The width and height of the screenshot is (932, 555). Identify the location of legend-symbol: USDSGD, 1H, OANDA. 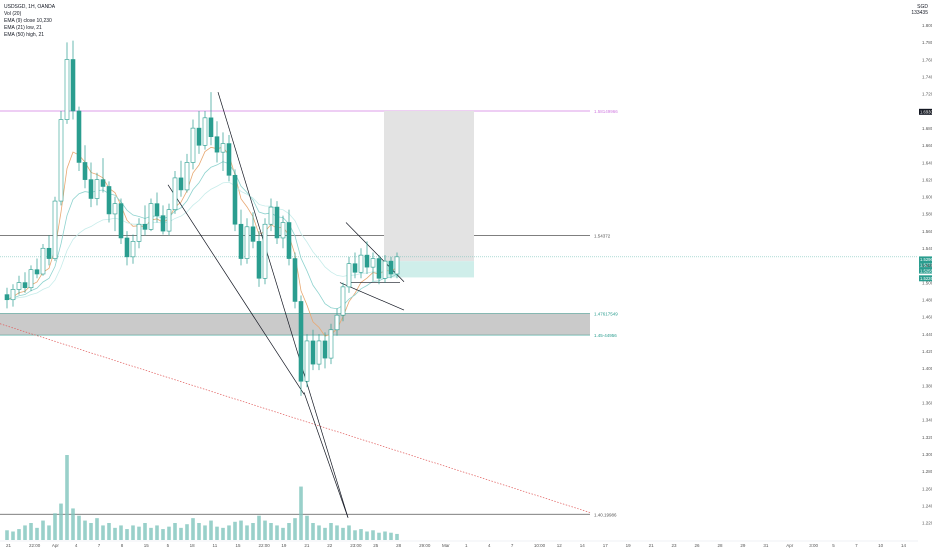
(30, 7).